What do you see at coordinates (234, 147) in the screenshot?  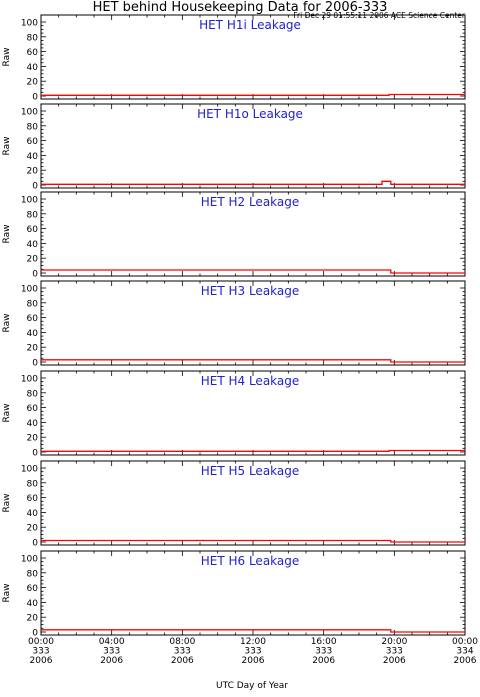 I see `panel: 0 20 40 60 80 100 Raw HET H1o Leakage` at bounding box center [234, 147].